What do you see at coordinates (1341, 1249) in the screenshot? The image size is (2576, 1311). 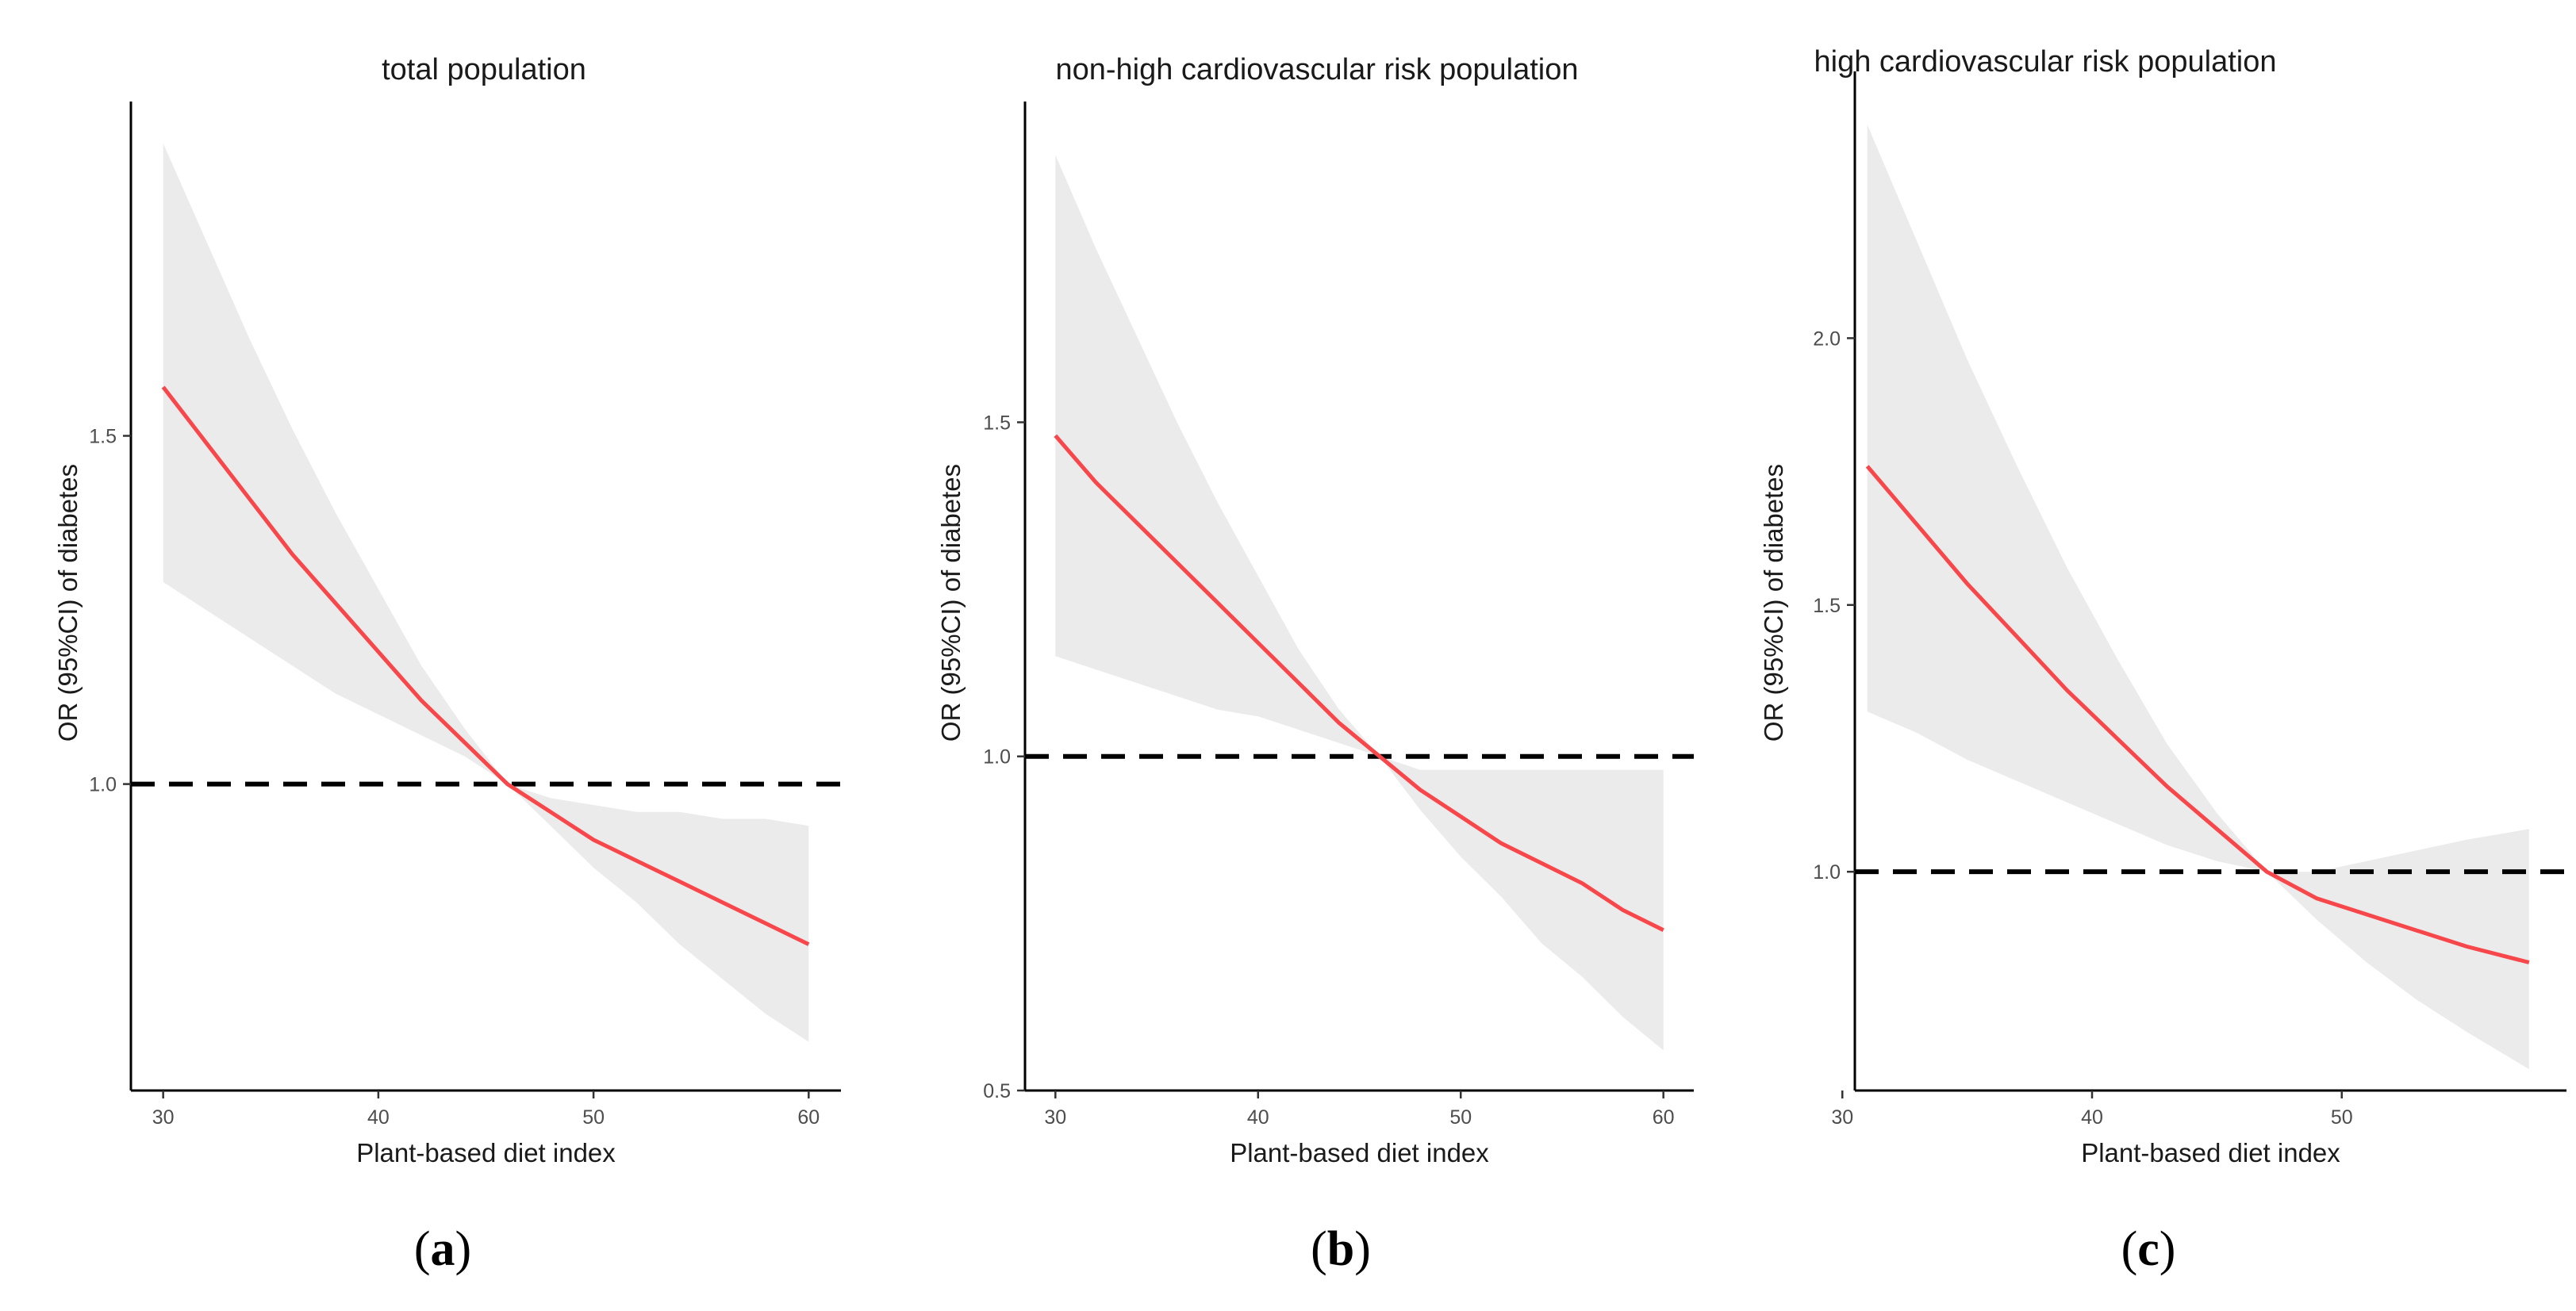 I see `panel-caption: (b)` at bounding box center [1341, 1249].